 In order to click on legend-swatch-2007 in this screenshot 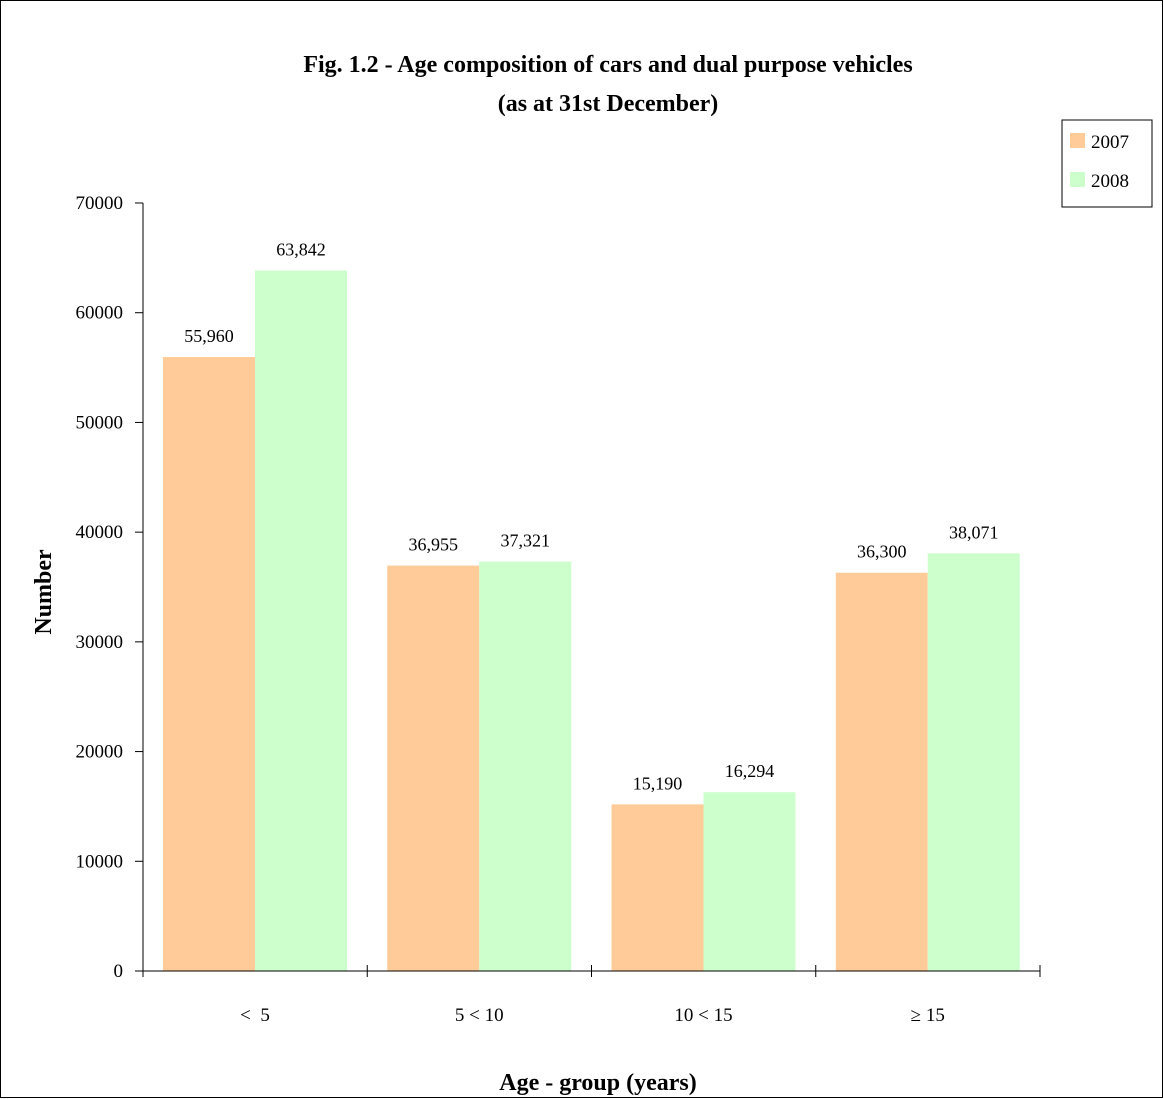, I will do `click(1077, 140)`.